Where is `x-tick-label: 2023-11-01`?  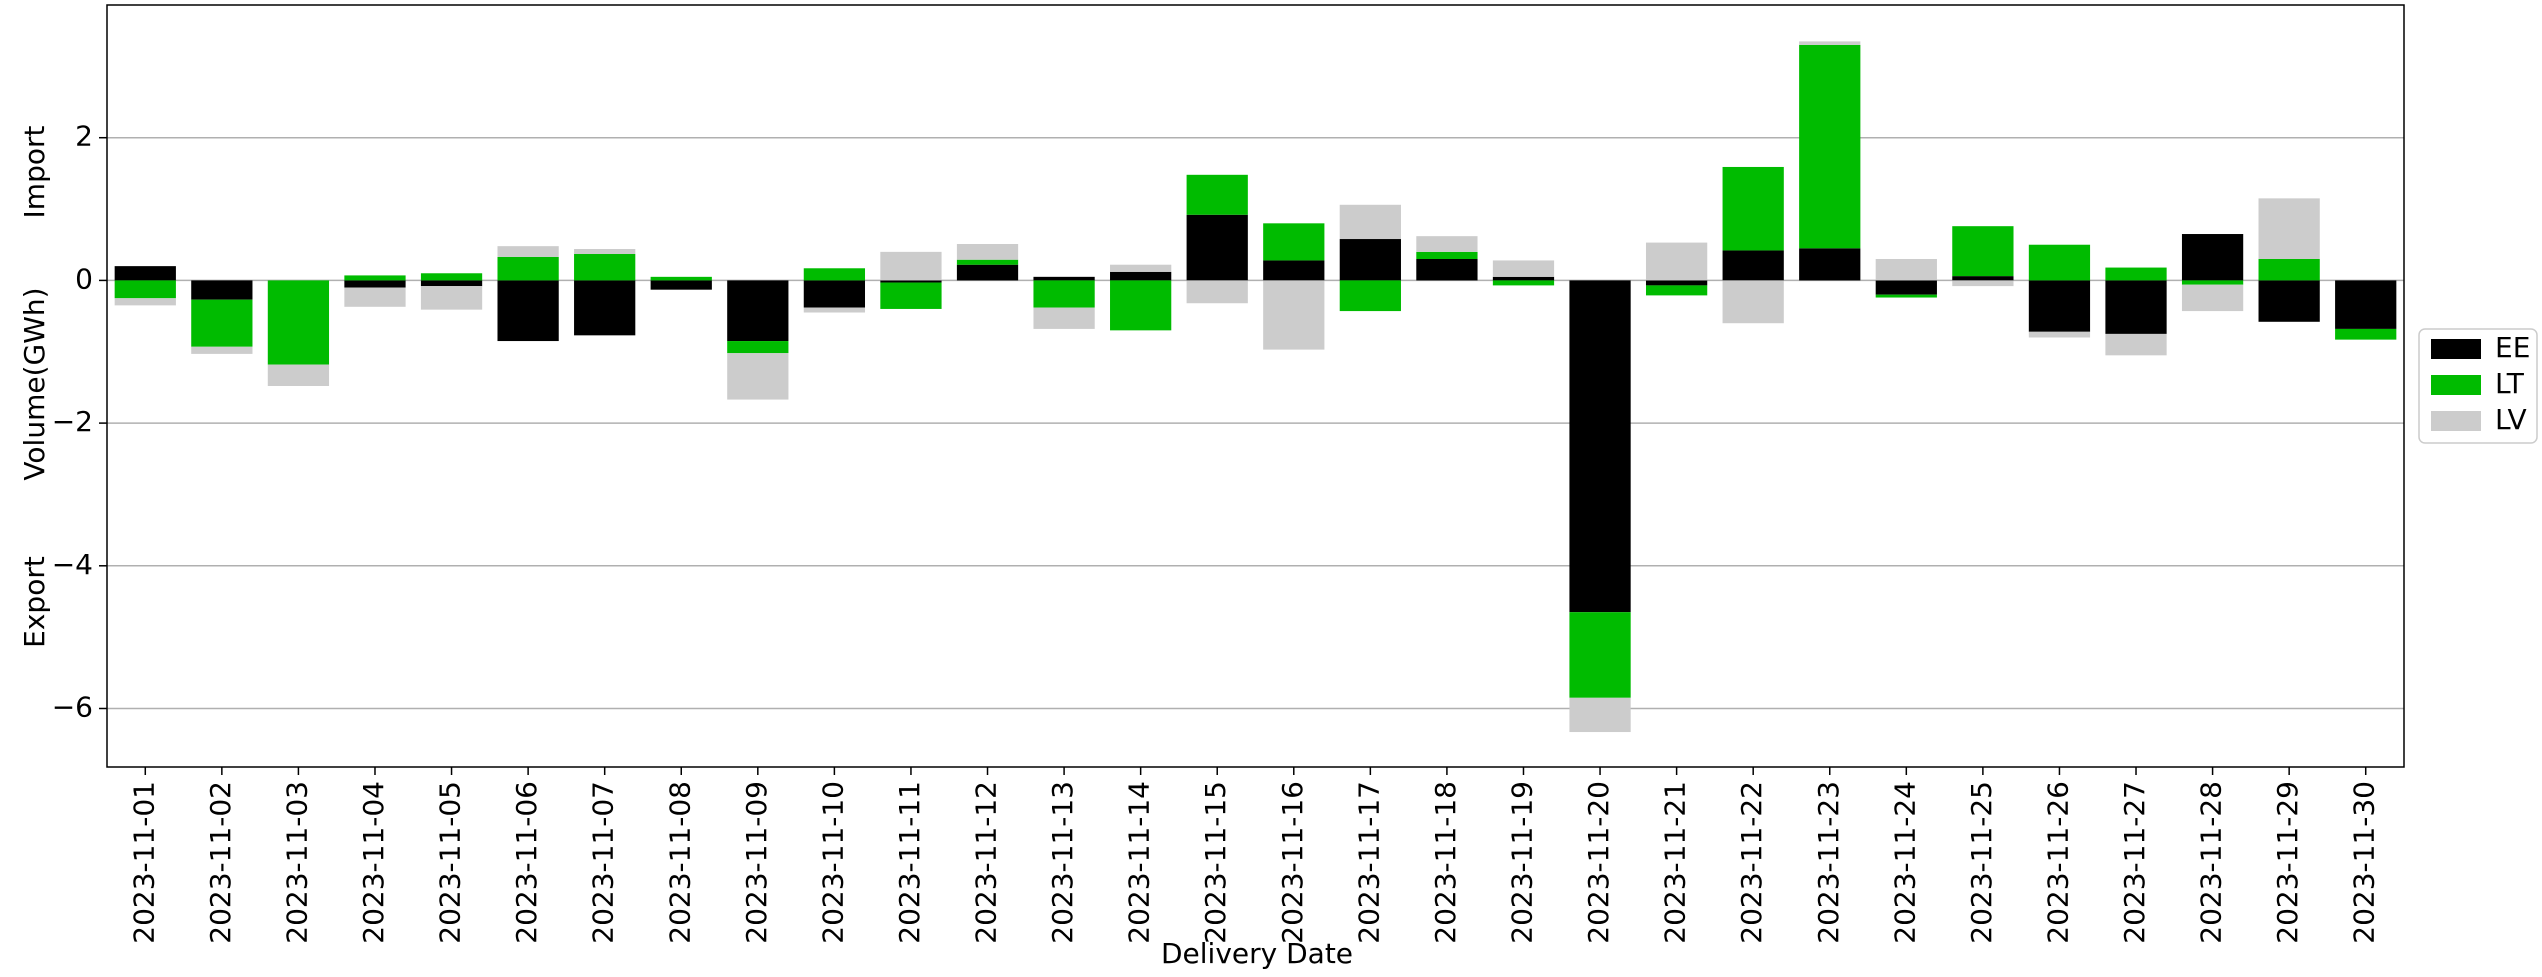 x-tick-label: 2023-11-01 is located at coordinates (143, 862).